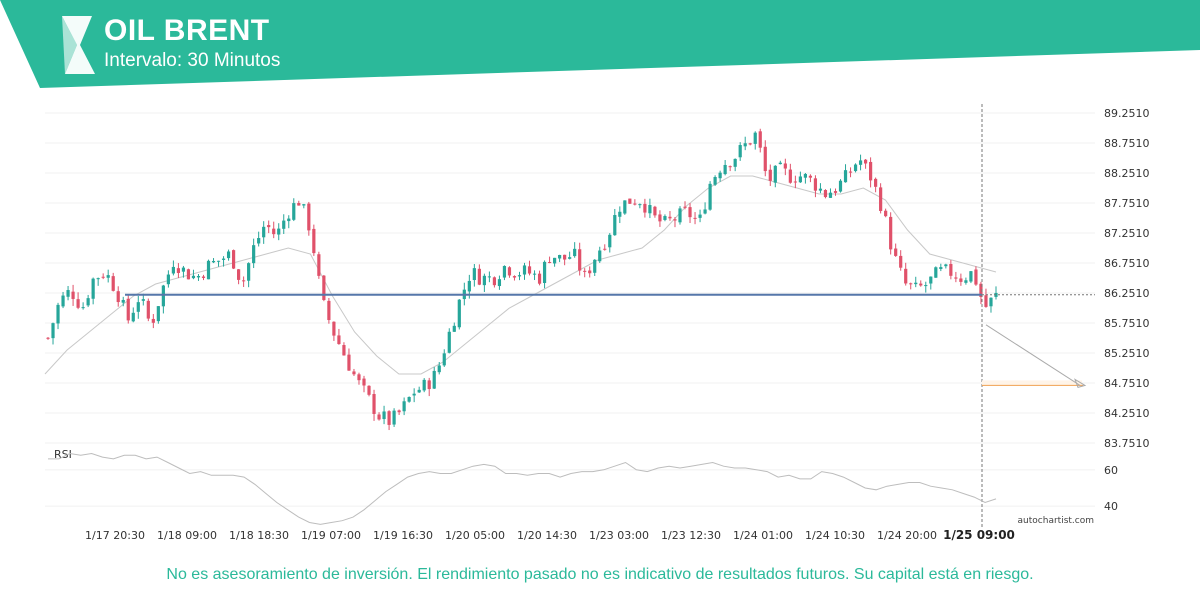 The width and height of the screenshot is (1200, 600). What do you see at coordinates (1111, 506) in the screenshot?
I see `rsi-y-tick-label: 40` at bounding box center [1111, 506].